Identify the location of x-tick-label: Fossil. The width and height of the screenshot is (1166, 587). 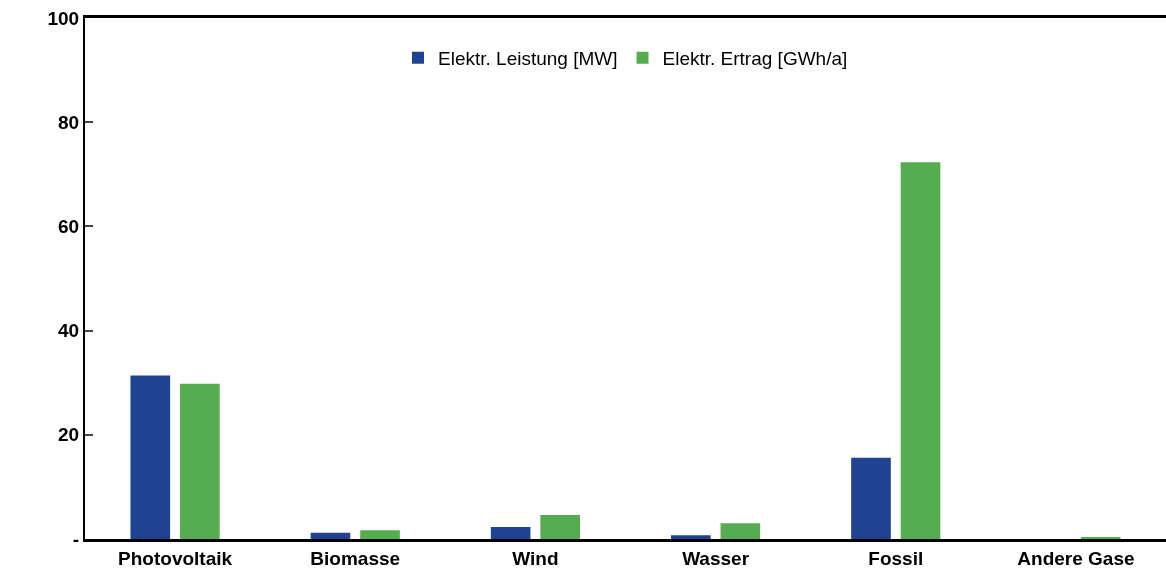
(896, 558).